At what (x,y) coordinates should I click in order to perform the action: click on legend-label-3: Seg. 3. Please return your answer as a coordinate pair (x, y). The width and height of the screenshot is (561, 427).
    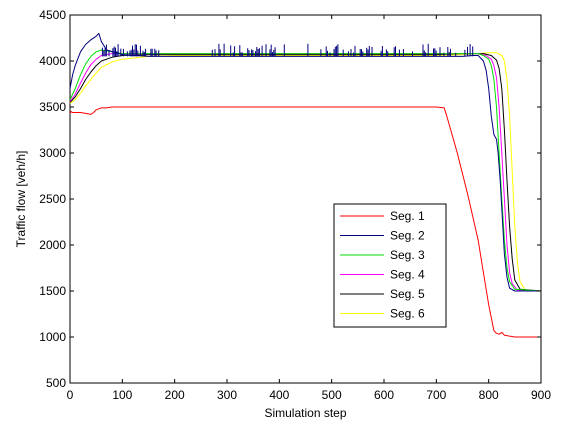
    Looking at the image, I should click on (407, 255).